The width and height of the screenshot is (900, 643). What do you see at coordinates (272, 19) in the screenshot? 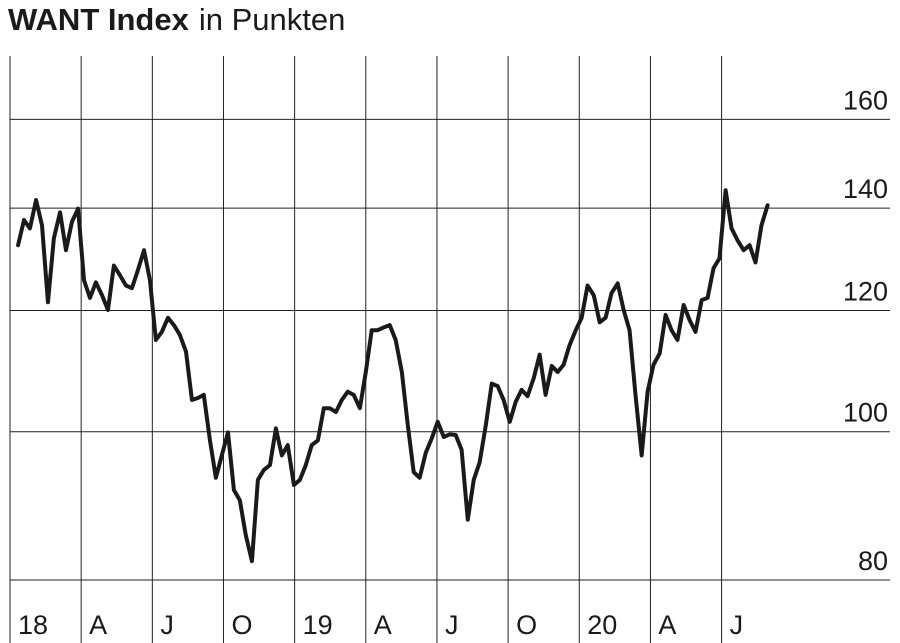
I see `chart-subtitle: in Punkten` at bounding box center [272, 19].